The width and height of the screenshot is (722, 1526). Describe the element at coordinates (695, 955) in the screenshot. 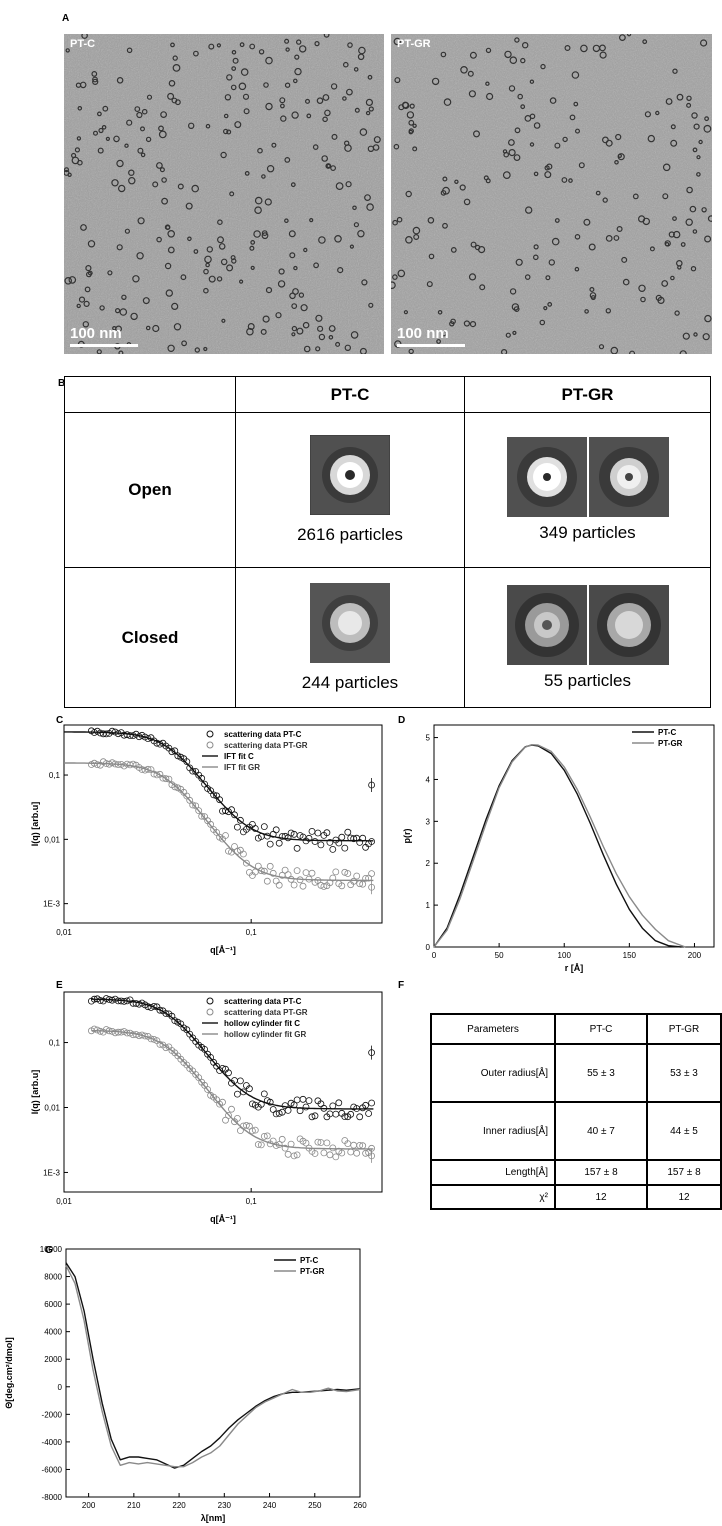

I see `x-tick-label: 200` at that location.